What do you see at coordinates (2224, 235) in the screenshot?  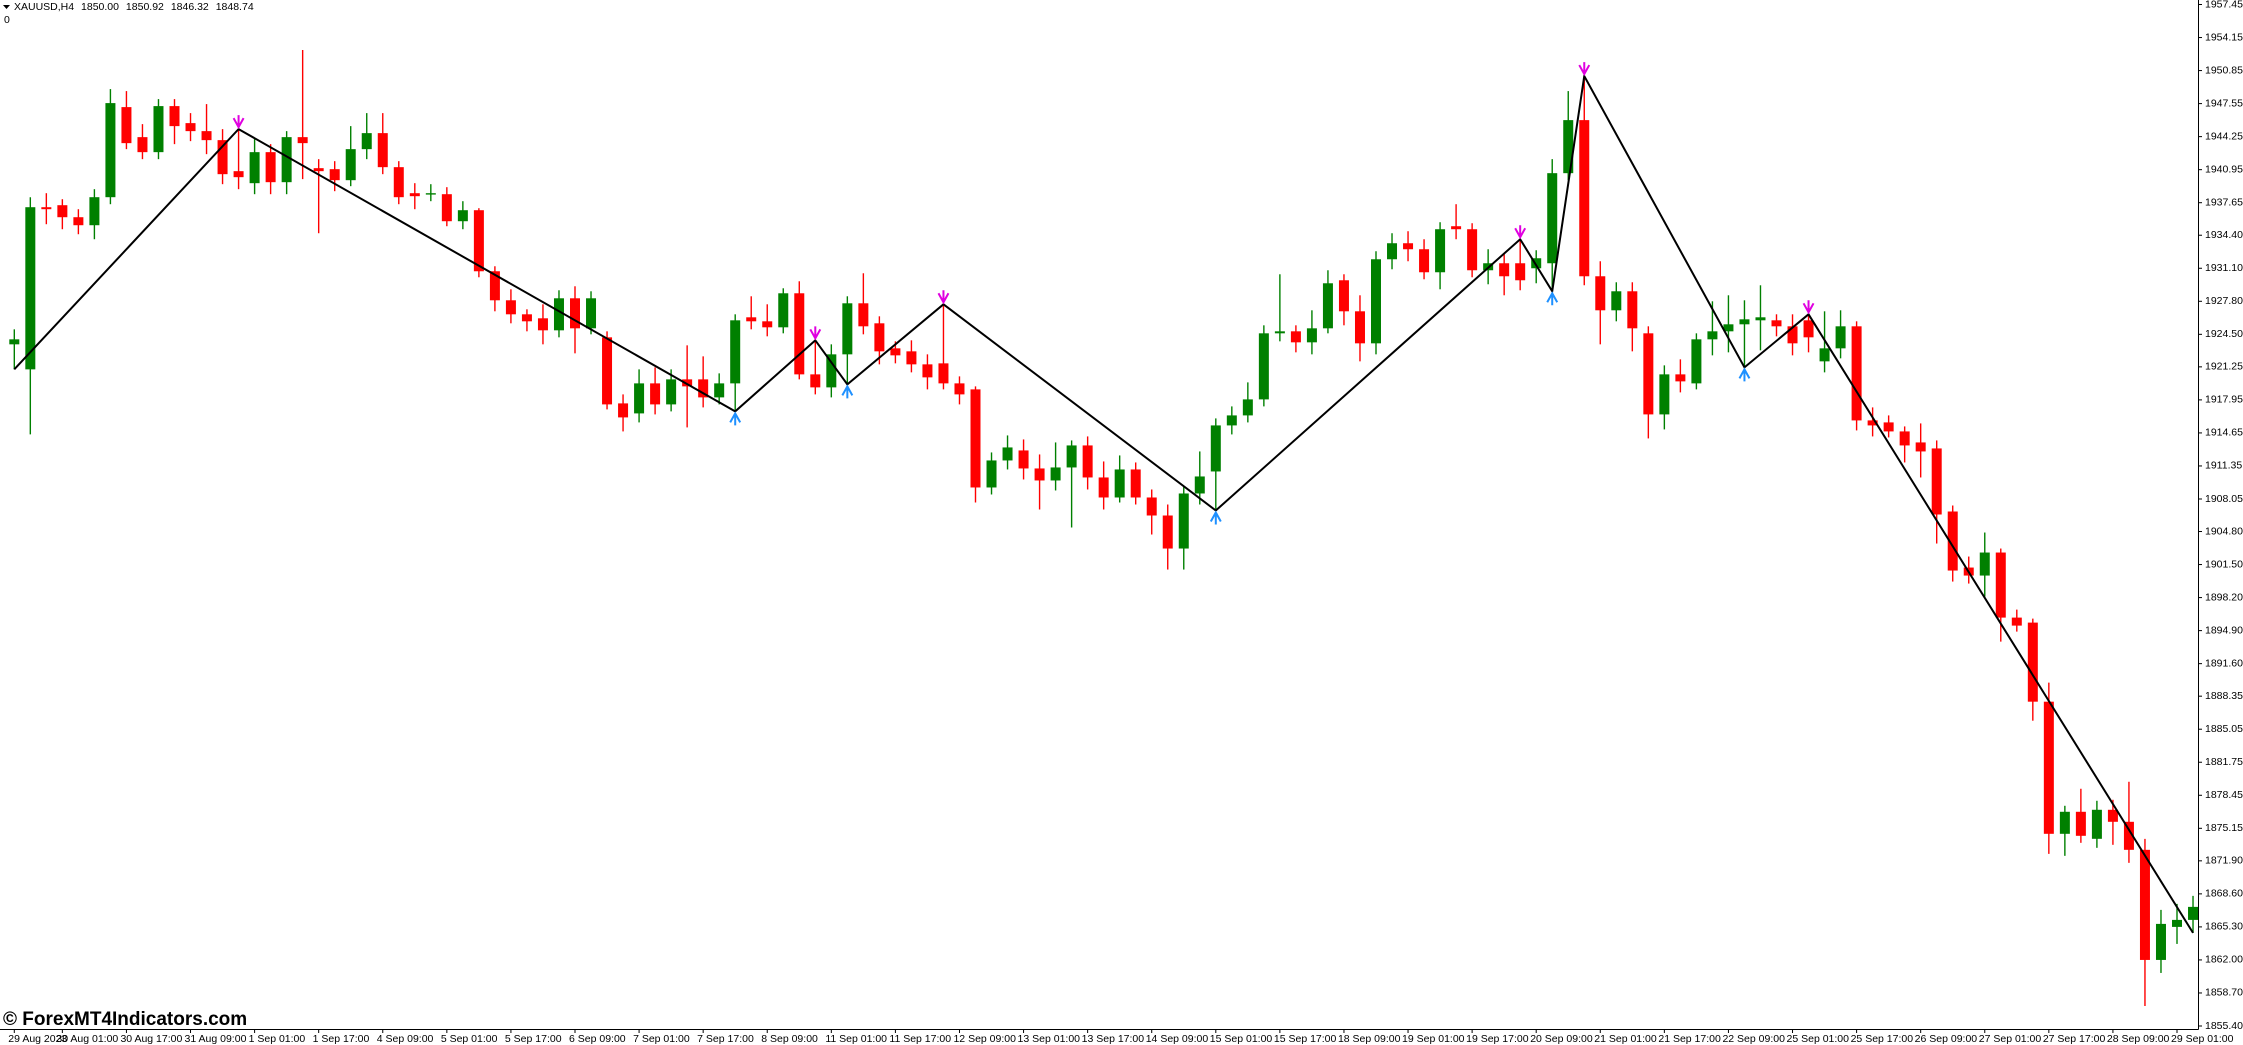 I see `y-tick-label: 1934.40` at bounding box center [2224, 235].